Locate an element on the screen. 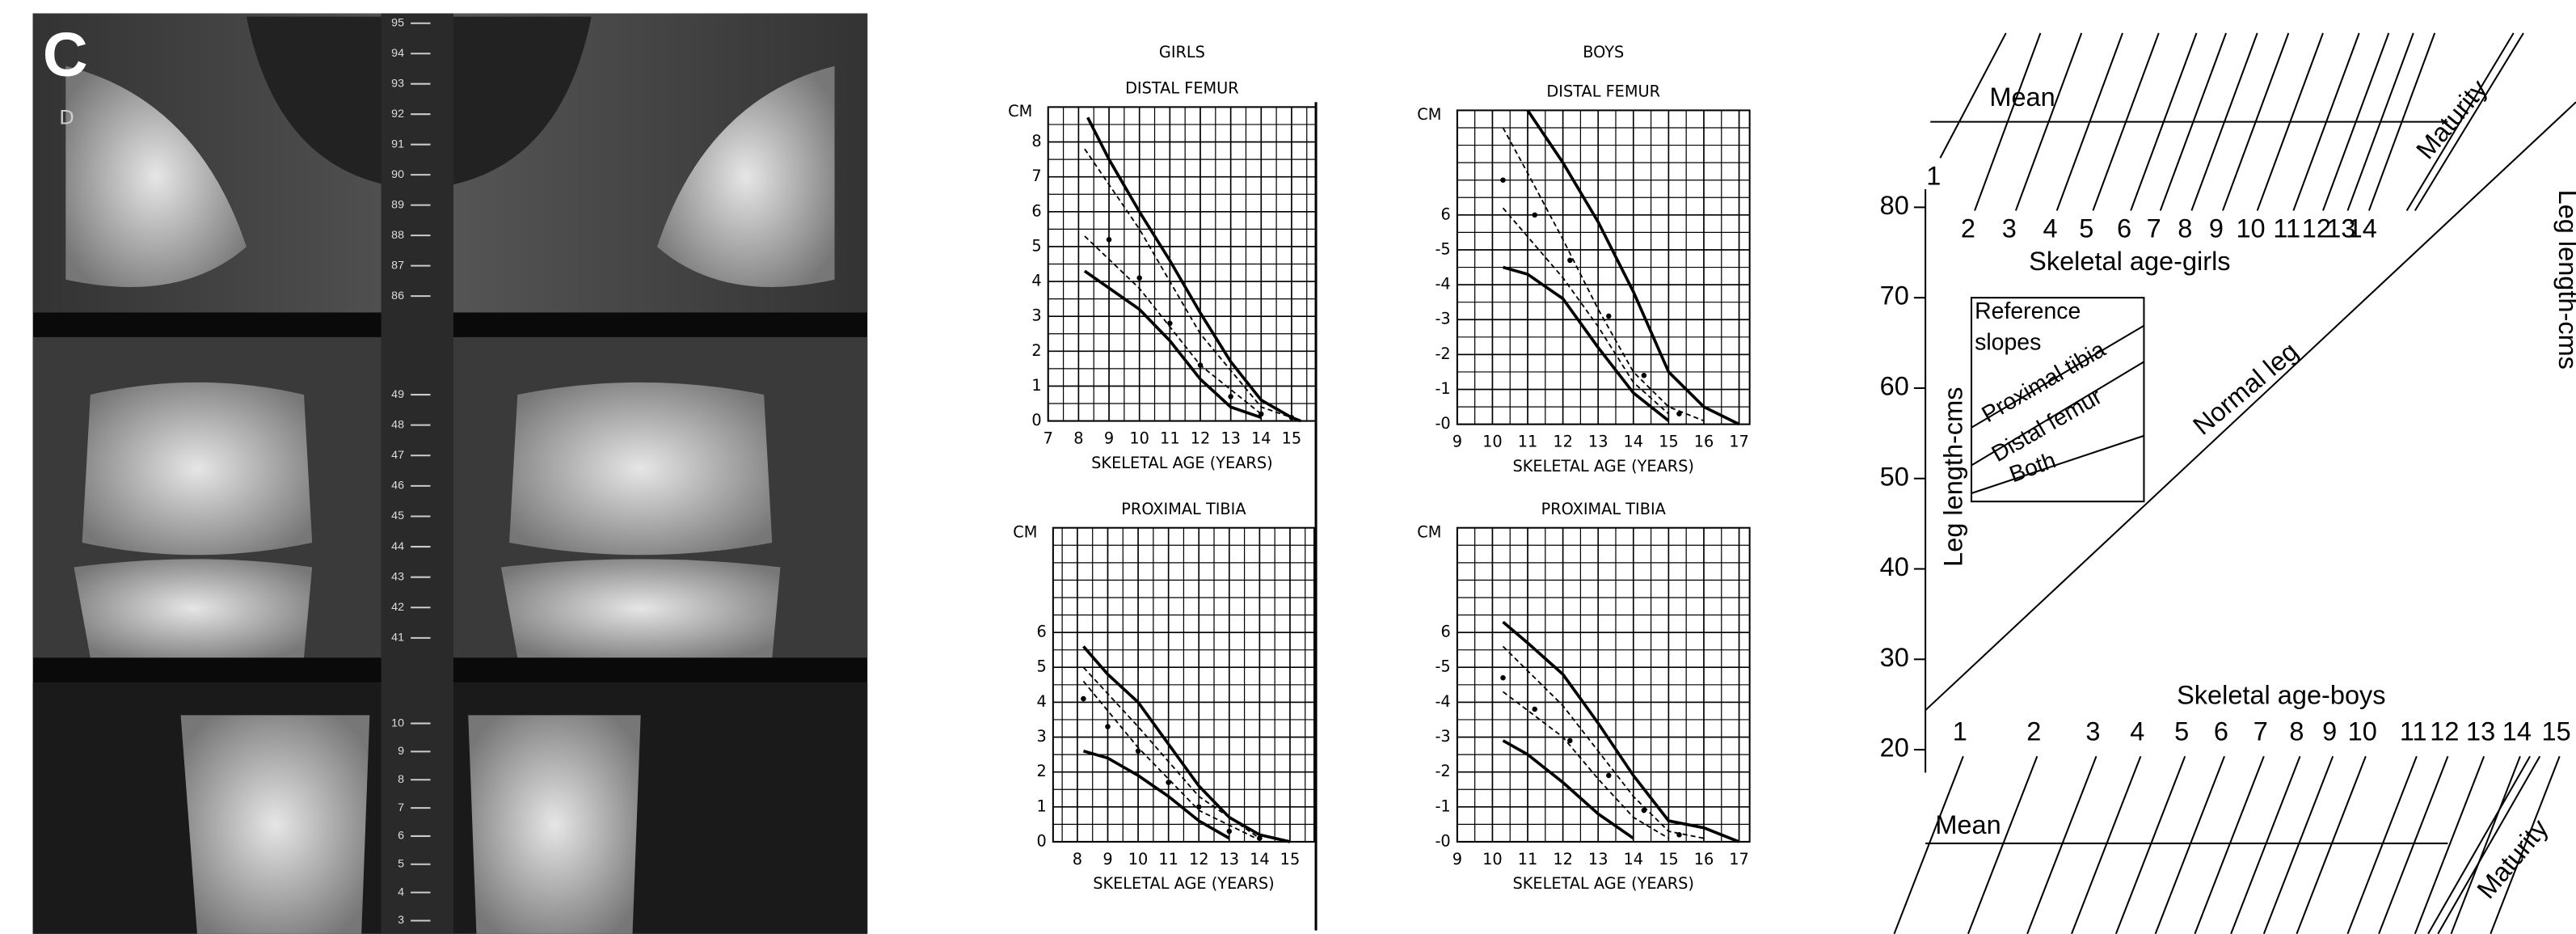 Image resolution: width=2576 pixels, height=934 pixels. mean-label: Mean is located at coordinates (1968, 824).